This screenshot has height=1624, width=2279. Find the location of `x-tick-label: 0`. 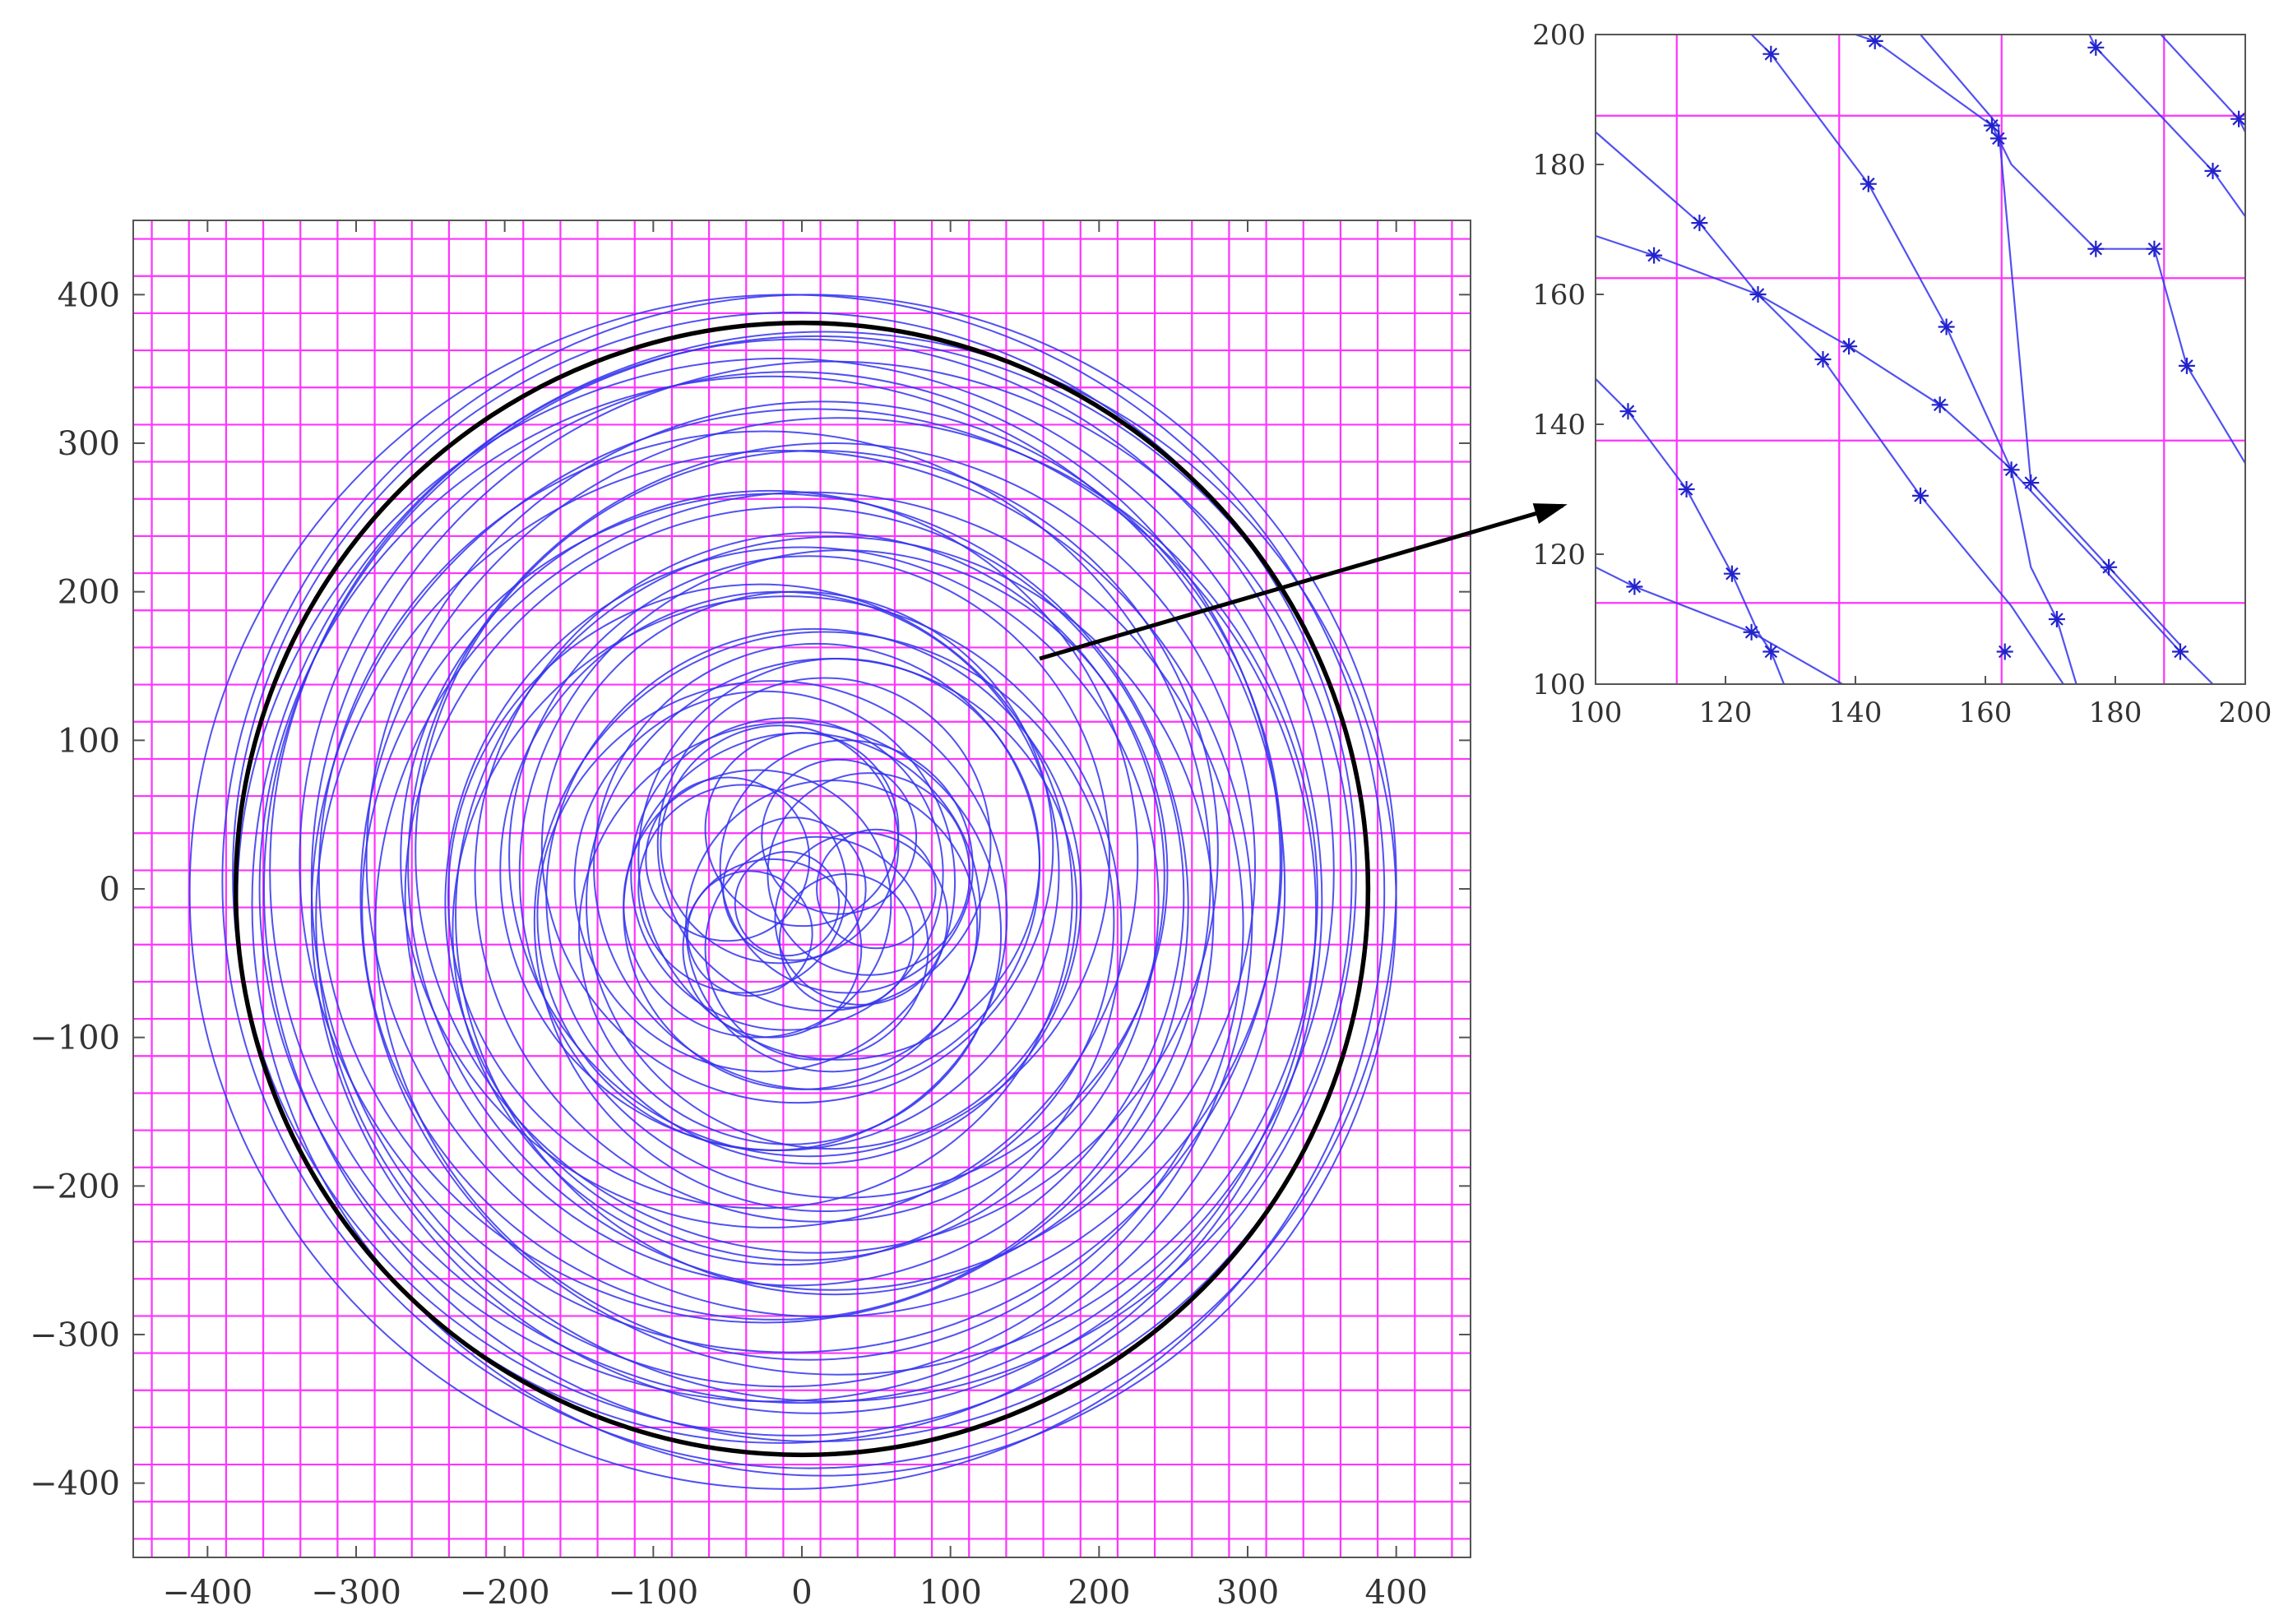

x-tick-label: 0 is located at coordinates (802, 1593).